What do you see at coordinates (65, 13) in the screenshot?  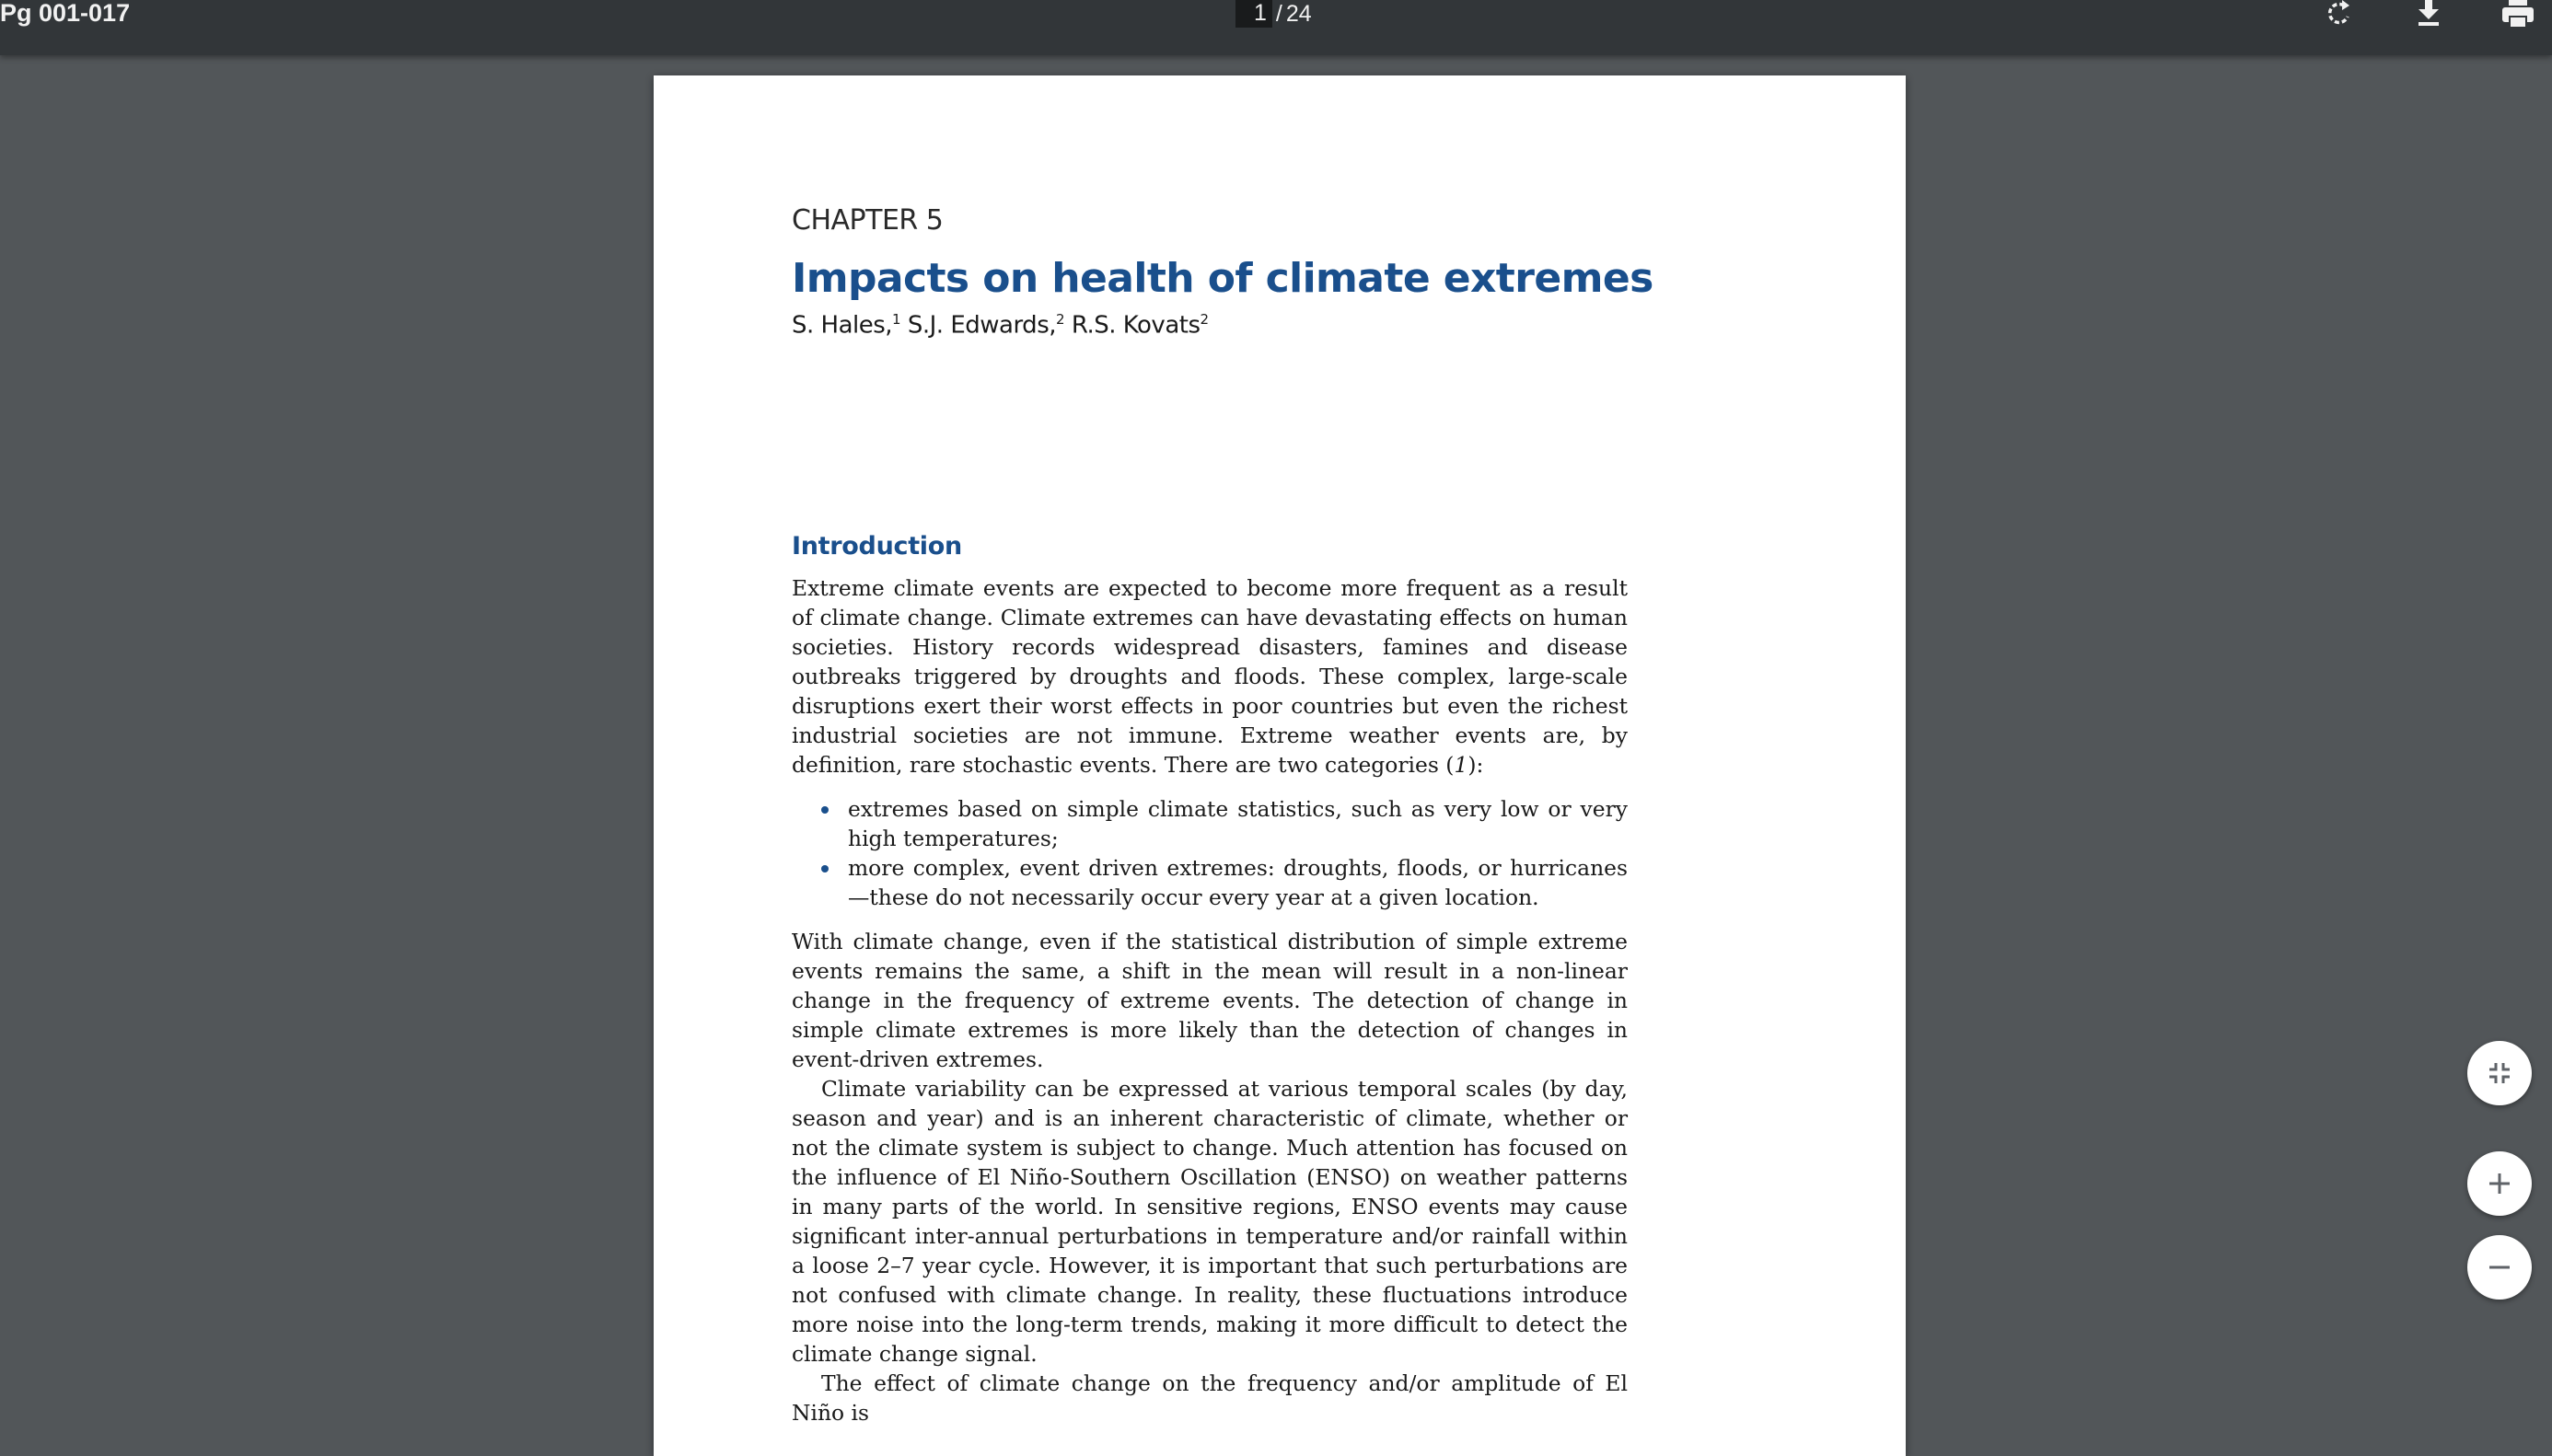 I see `document-title: Pg 001-017` at bounding box center [65, 13].